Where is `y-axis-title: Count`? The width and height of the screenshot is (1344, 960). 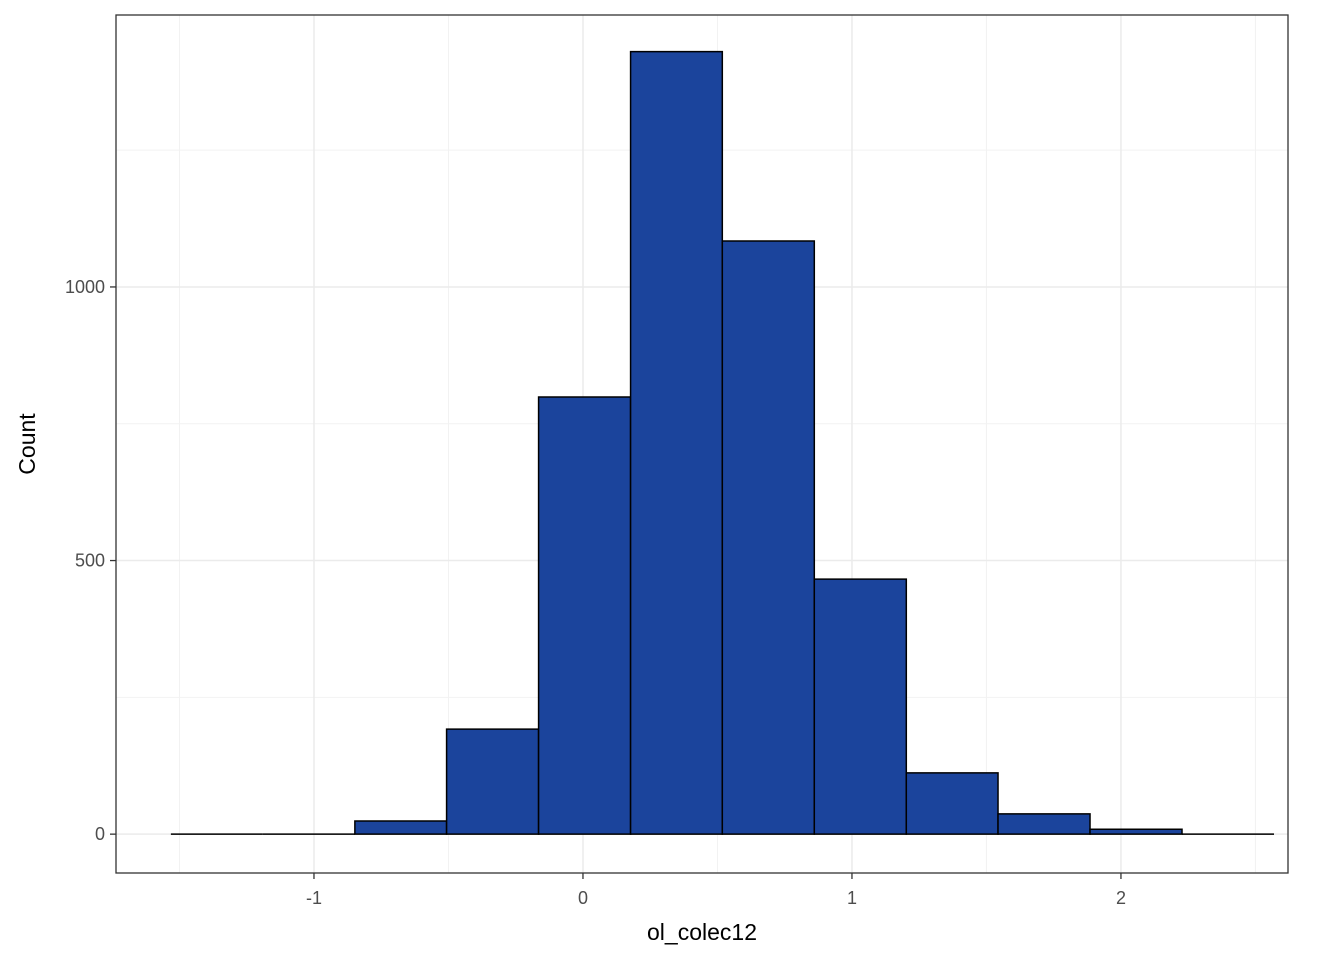 y-axis-title: Count is located at coordinates (27, 444).